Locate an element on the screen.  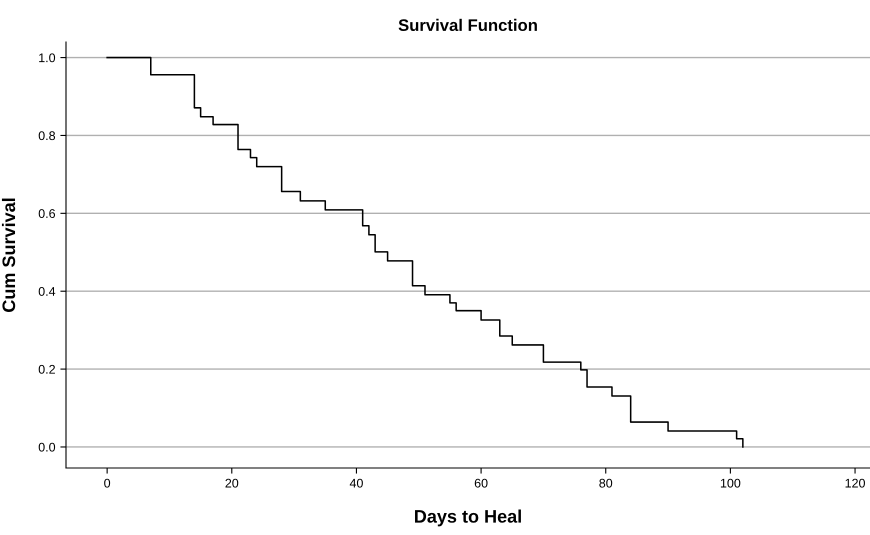
x-tick-label: 40 is located at coordinates (356, 483).